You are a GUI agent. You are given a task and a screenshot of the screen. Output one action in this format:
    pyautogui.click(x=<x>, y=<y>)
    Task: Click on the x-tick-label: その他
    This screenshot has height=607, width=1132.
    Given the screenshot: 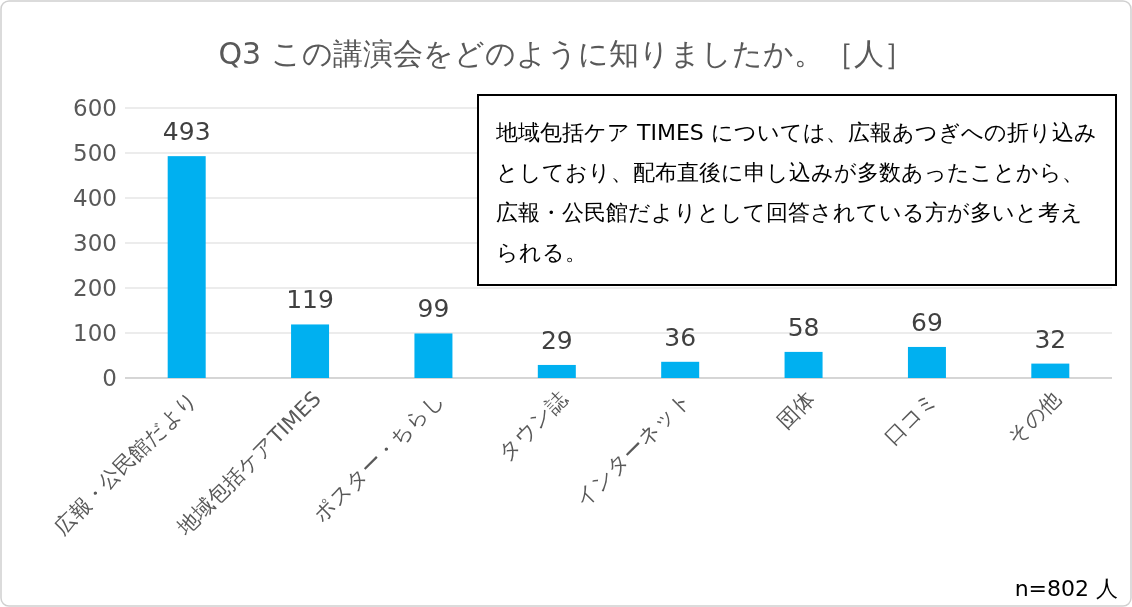 What is the action you would take?
    pyautogui.click(x=1034, y=418)
    